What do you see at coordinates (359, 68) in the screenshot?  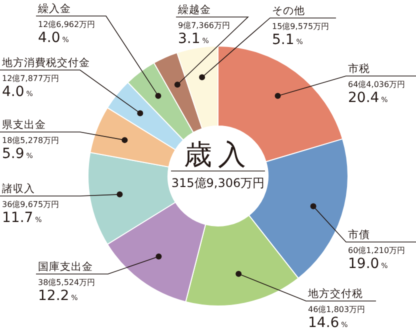 I see `slice-label: 市税` at bounding box center [359, 68].